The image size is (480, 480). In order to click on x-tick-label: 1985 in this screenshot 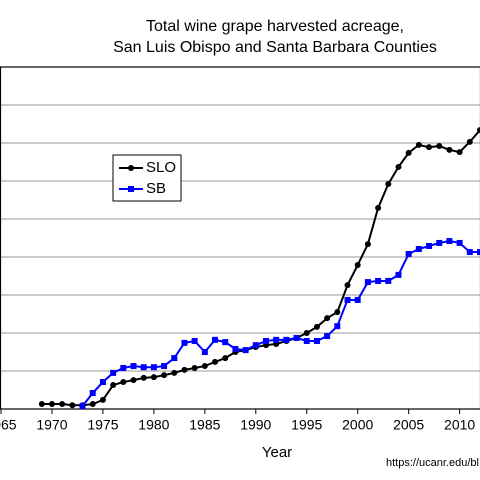, I will do `click(204, 425)`.